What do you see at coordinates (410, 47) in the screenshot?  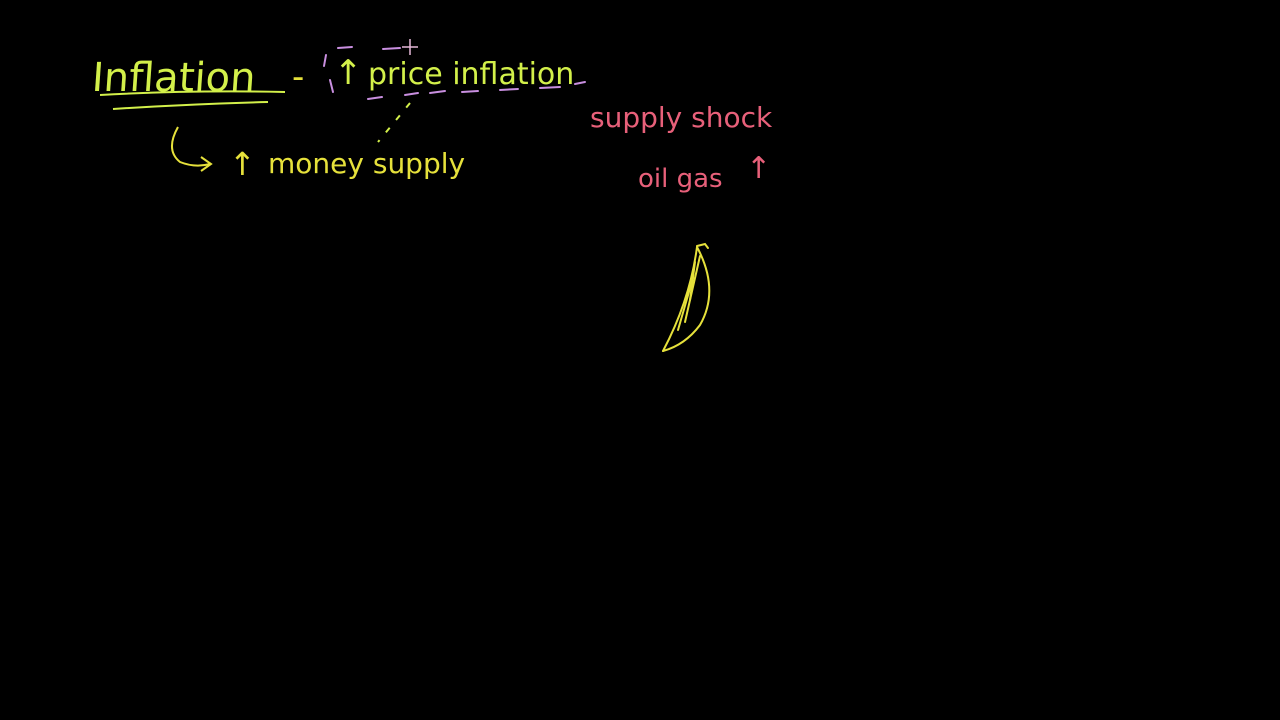 I see `crosshair-cursor-icon` at bounding box center [410, 47].